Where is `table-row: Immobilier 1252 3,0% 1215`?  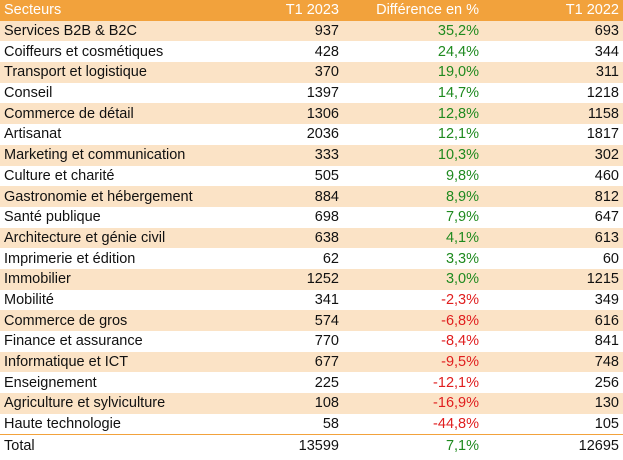
table-row: Immobilier 1252 3,0% 1215 is located at coordinates (311, 279).